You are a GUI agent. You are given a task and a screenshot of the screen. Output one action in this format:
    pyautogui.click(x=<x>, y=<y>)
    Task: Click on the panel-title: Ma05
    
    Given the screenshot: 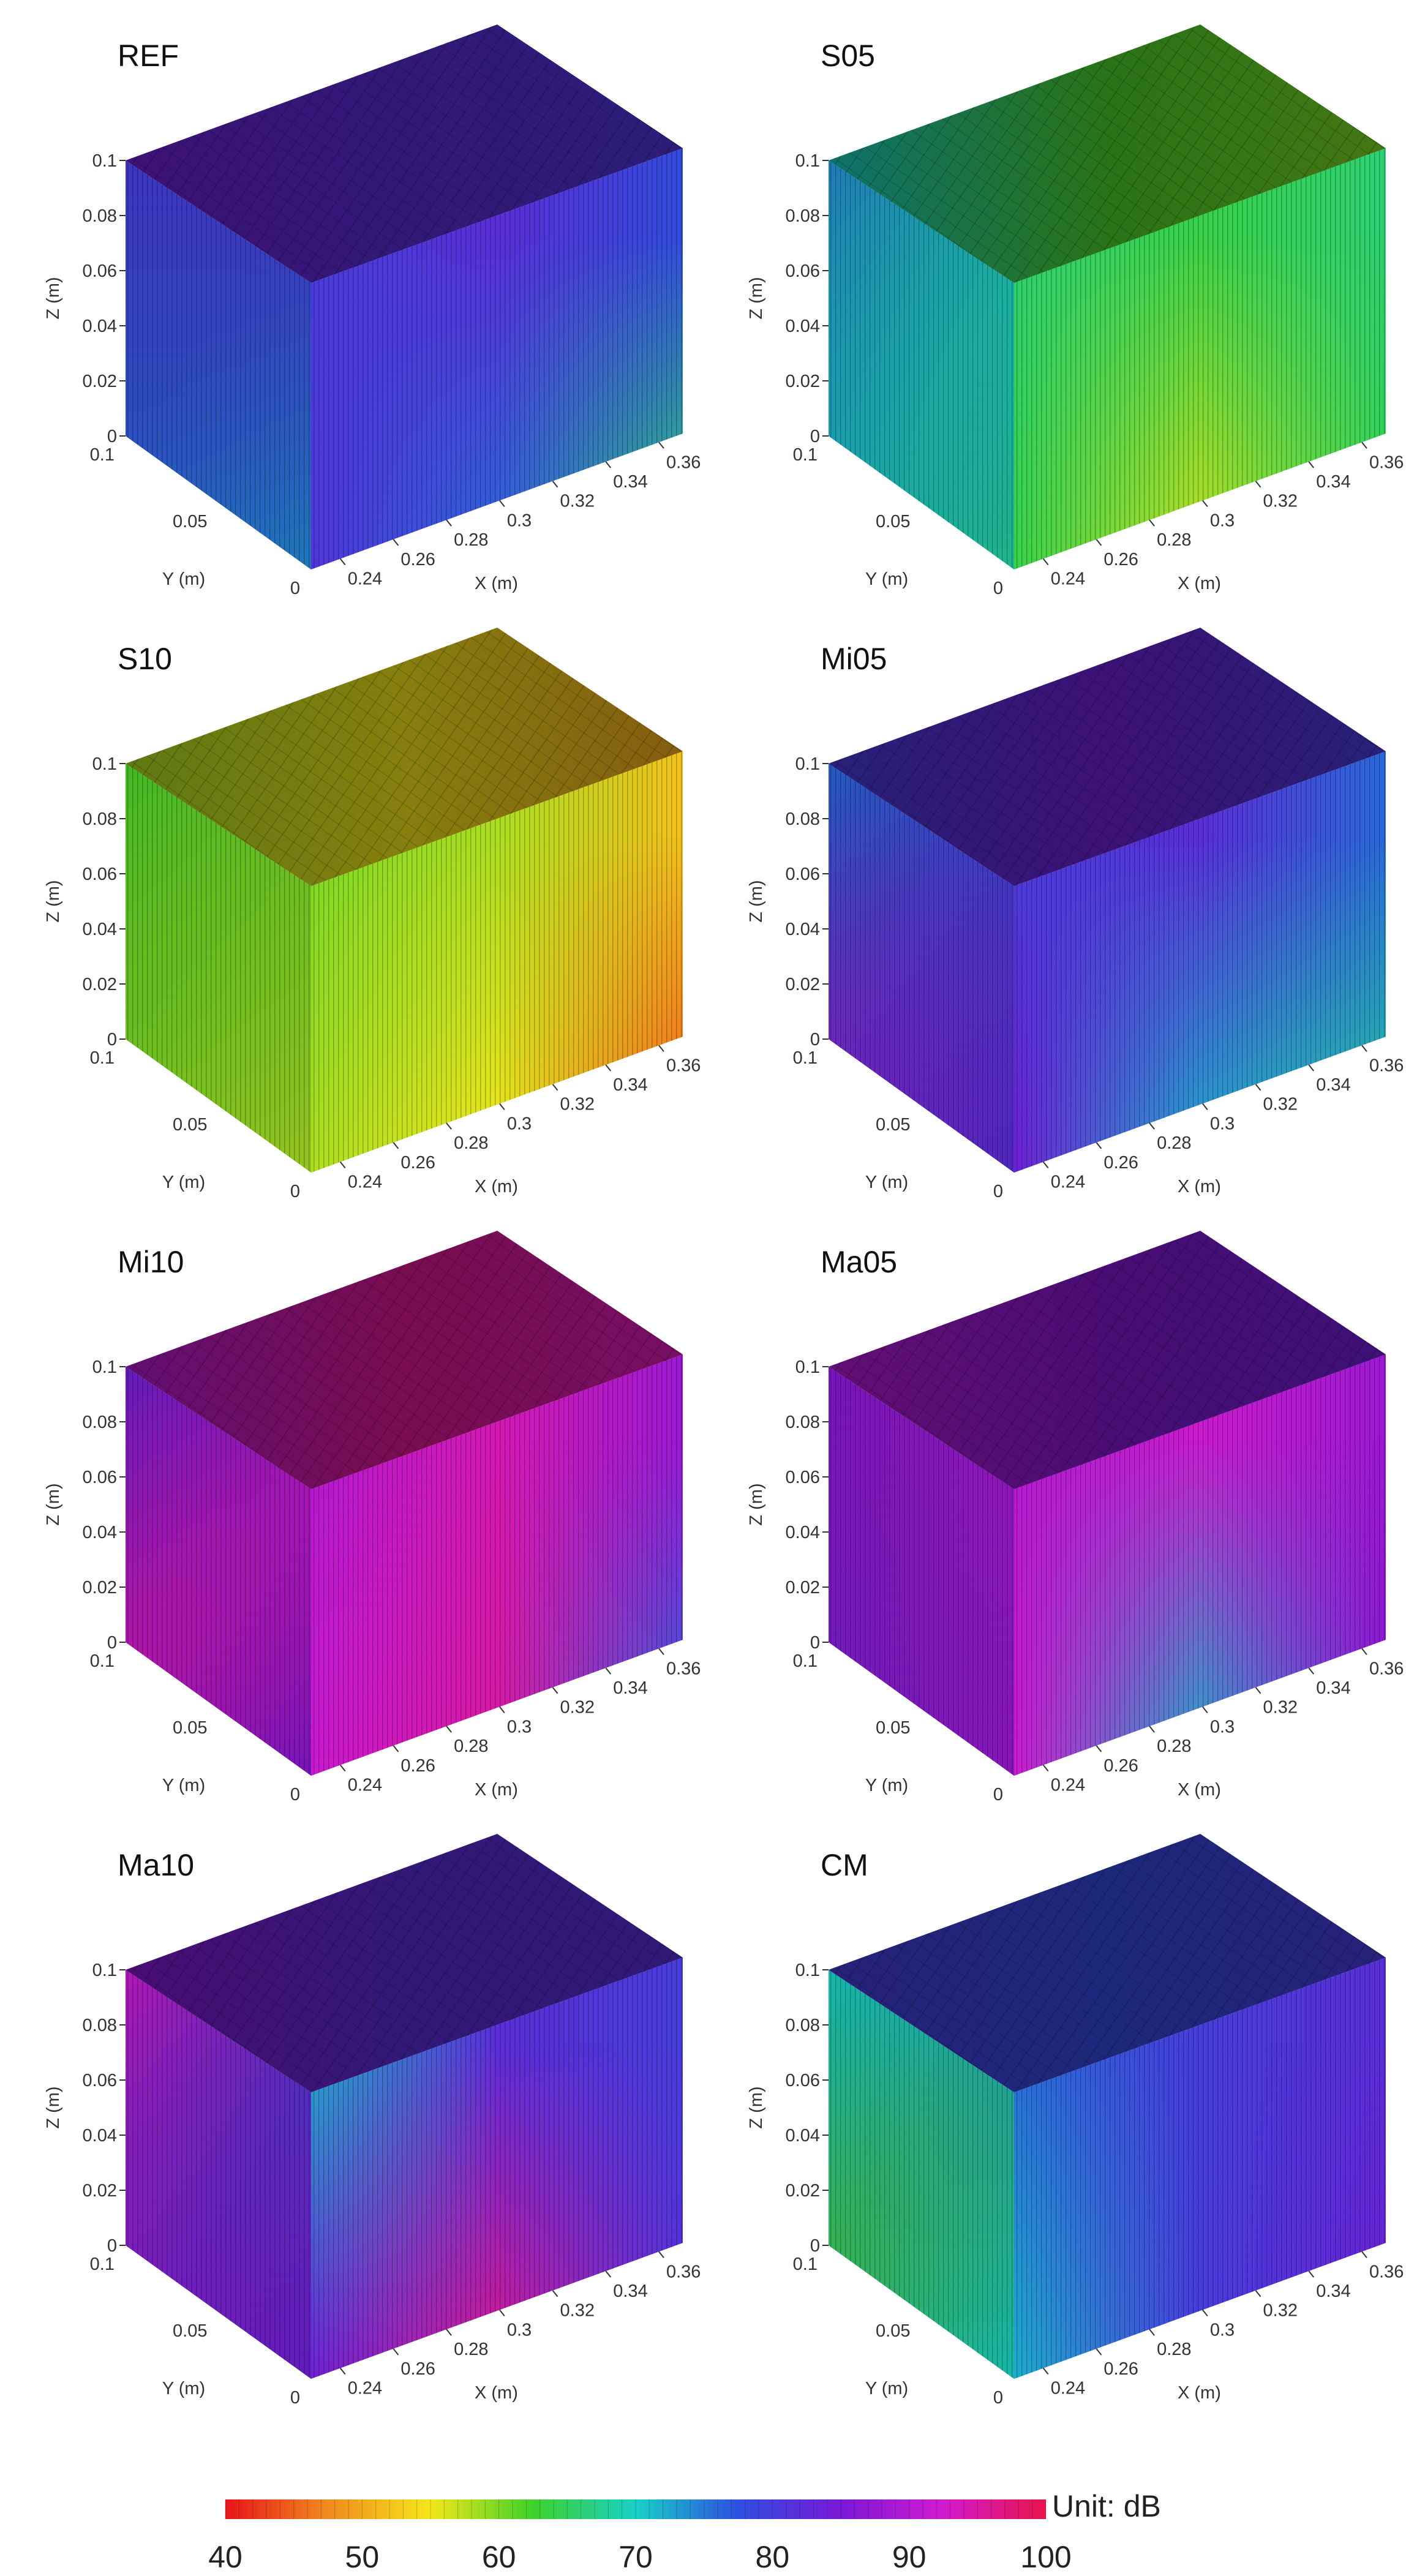 What is the action you would take?
    pyautogui.click(x=859, y=1262)
    